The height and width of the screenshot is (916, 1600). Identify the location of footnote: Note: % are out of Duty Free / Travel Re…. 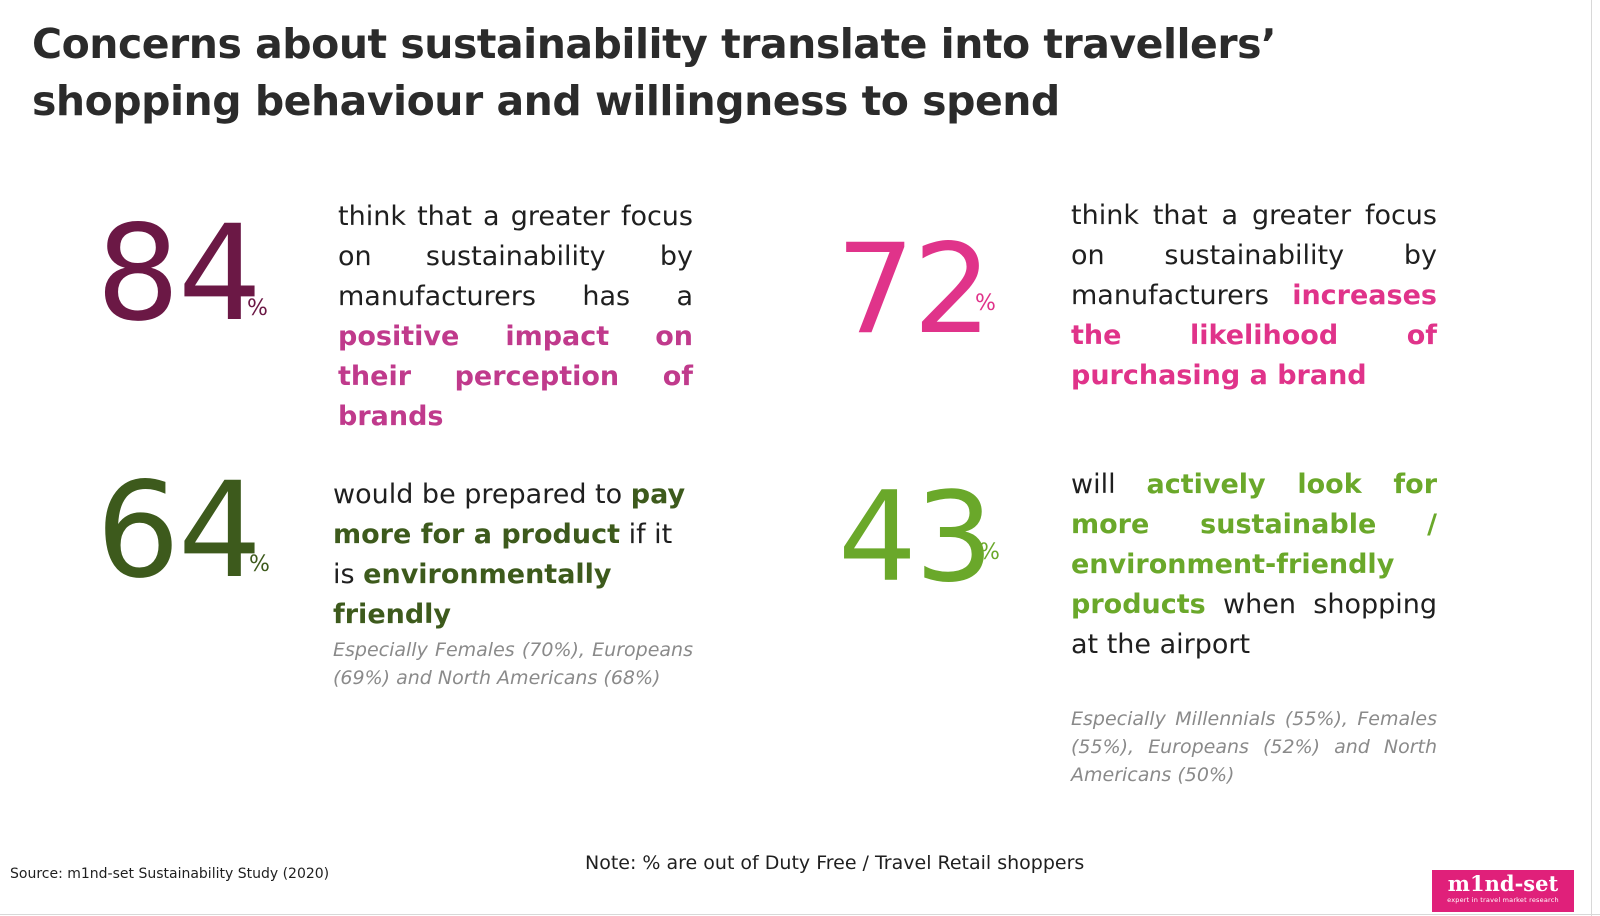
(835, 863).